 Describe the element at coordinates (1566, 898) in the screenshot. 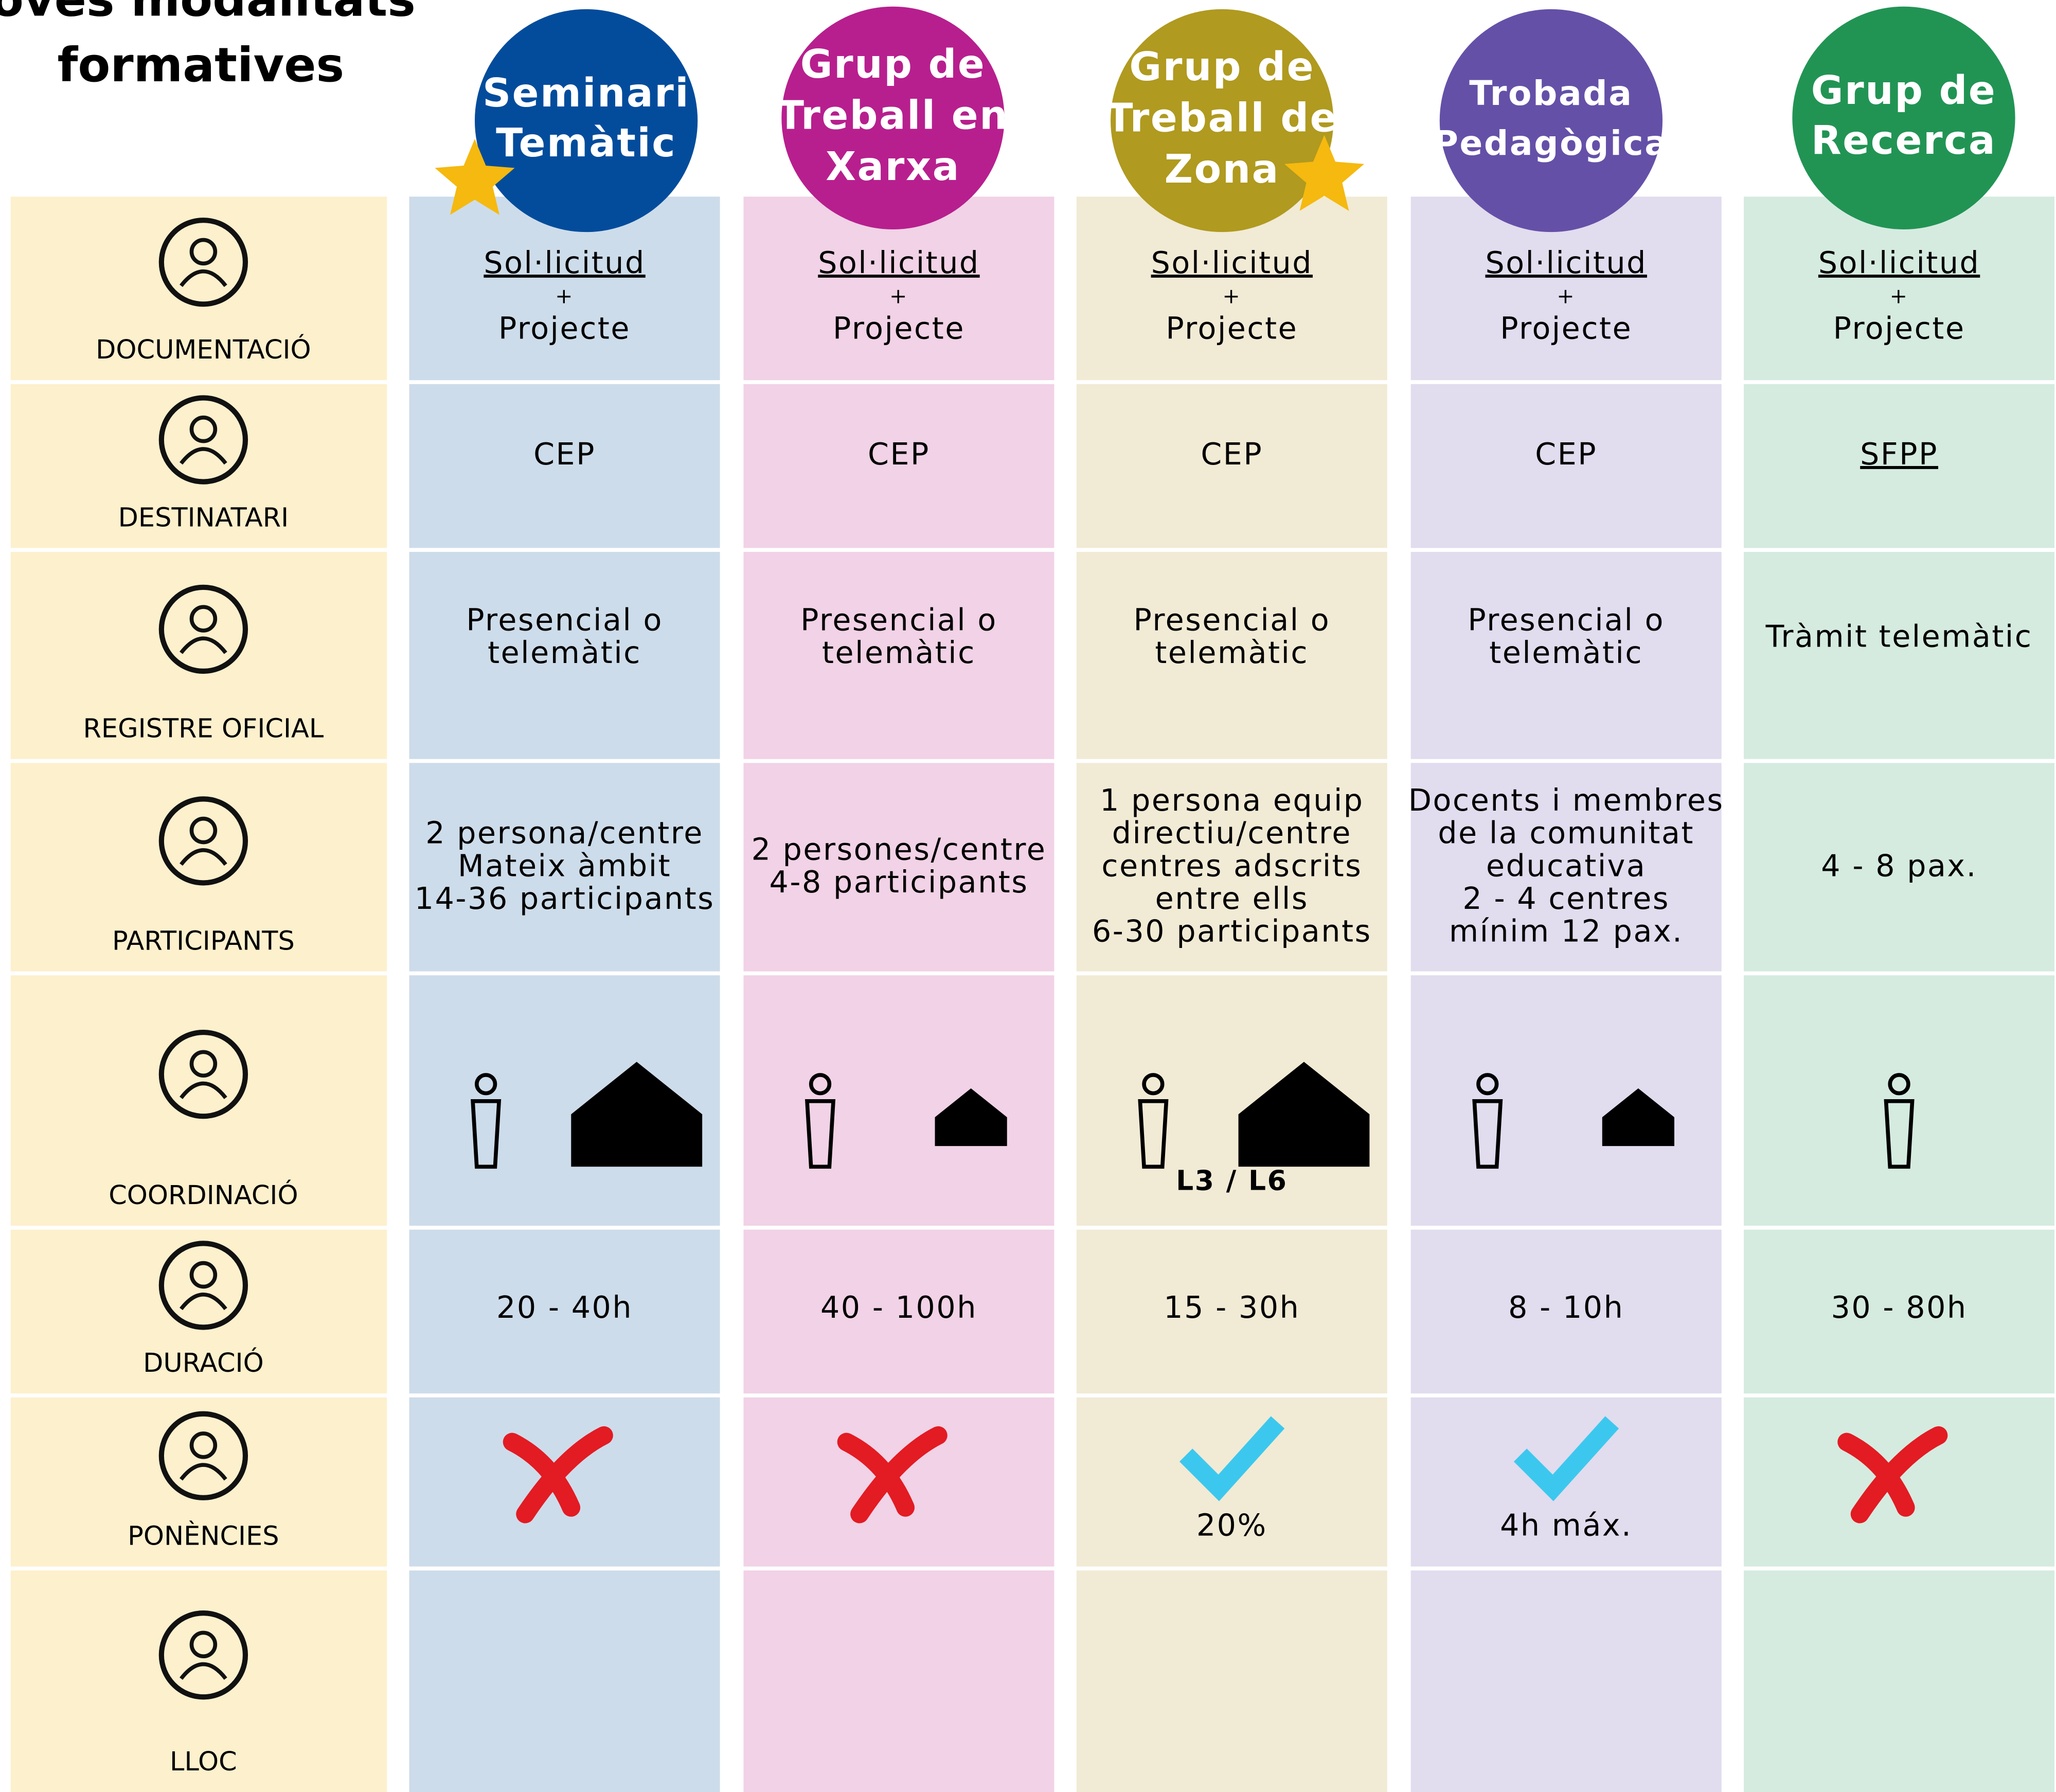

I see `cell-text: 2 - 4 centres` at that location.